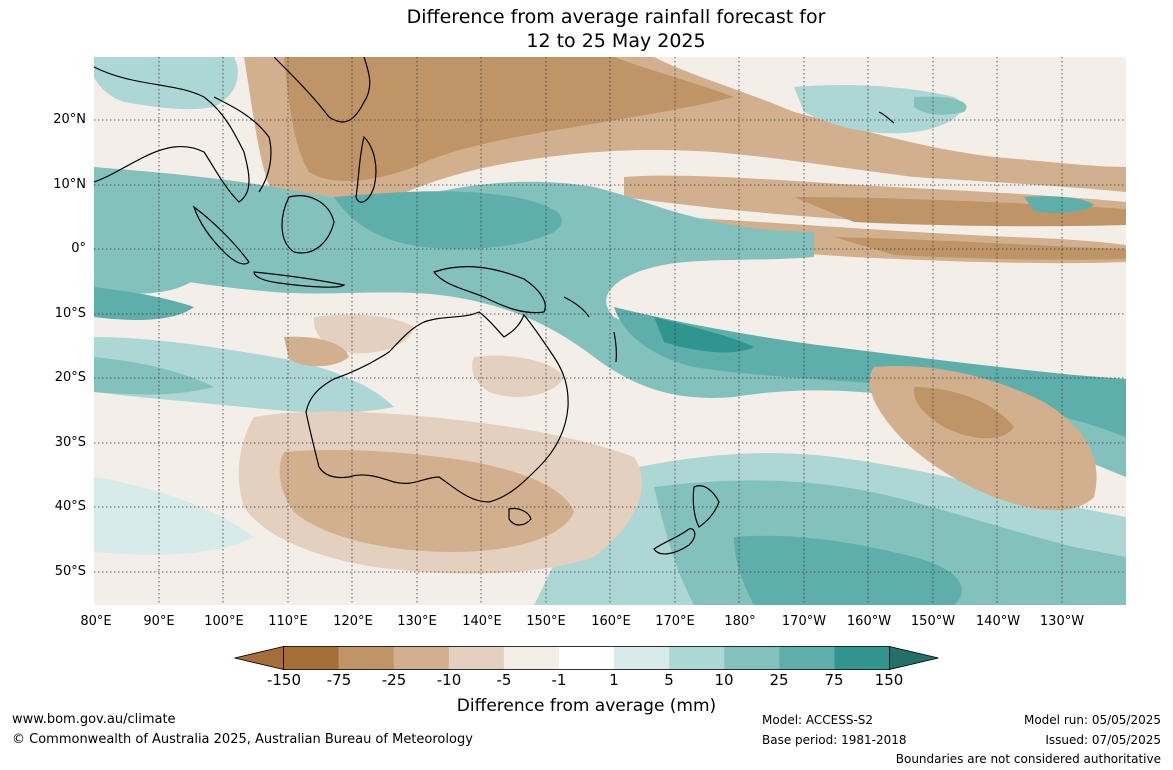 This screenshot has height=770, width=1173. I want to click on lon-label-140e: 140°E, so click(482, 621).